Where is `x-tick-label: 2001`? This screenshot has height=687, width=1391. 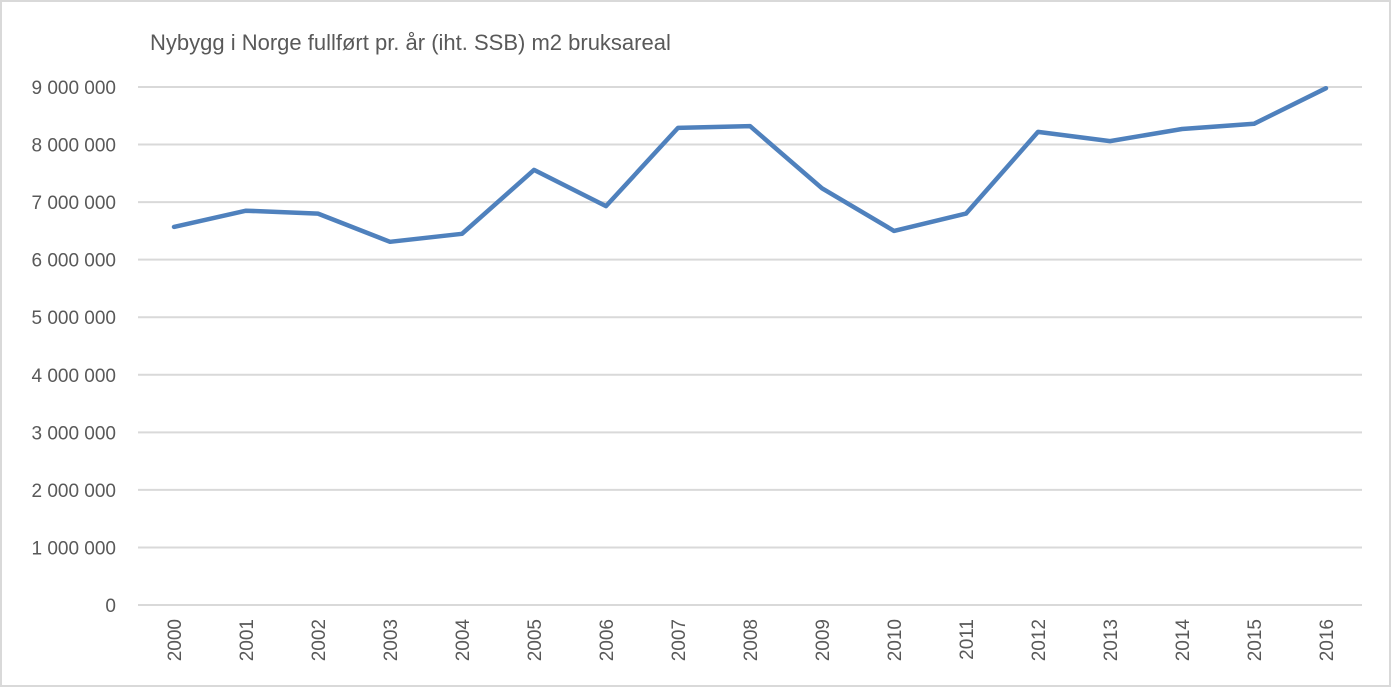
x-tick-label: 2001 is located at coordinates (247, 640).